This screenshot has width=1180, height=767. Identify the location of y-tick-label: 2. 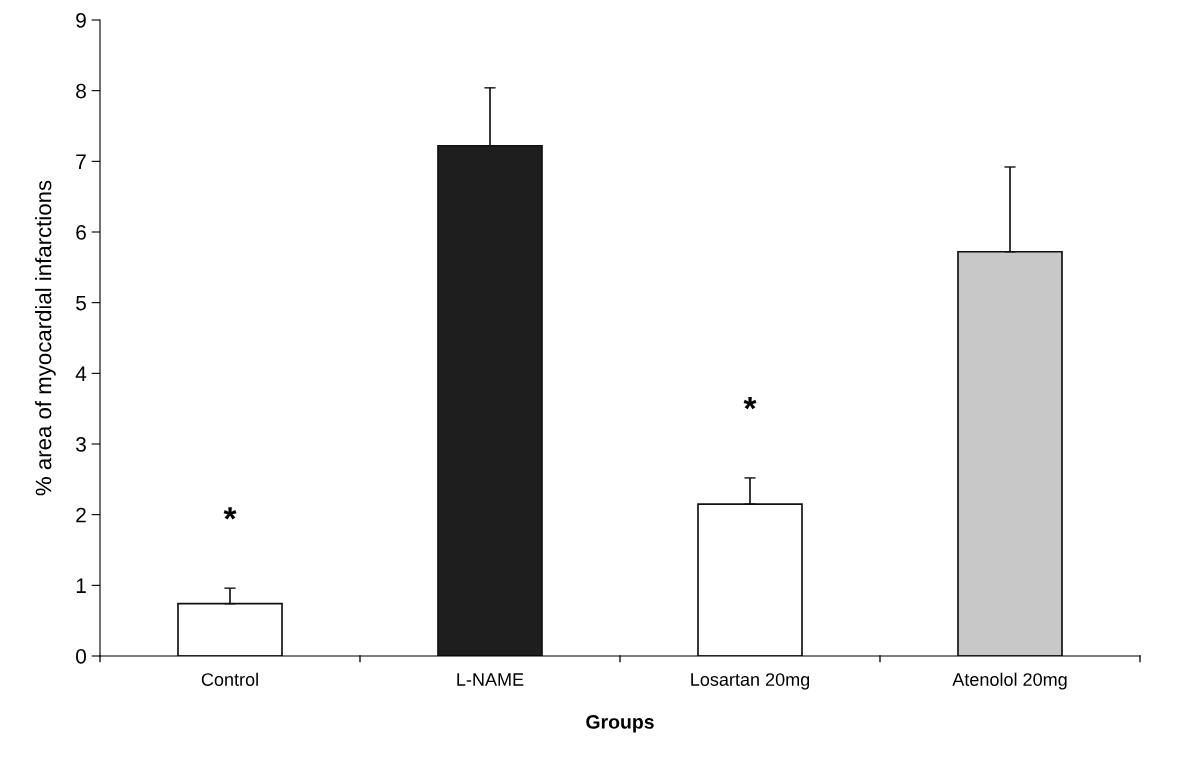
(81, 515).